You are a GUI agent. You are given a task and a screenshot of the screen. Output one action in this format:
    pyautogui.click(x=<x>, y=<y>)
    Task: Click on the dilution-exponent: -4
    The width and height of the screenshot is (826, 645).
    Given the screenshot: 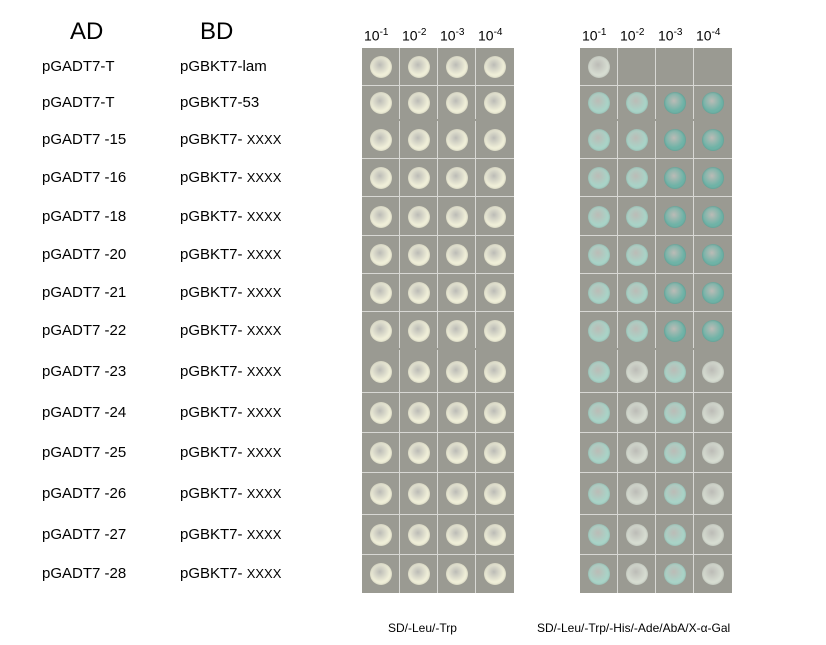 What is the action you would take?
    pyautogui.click(x=716, y=32)
    